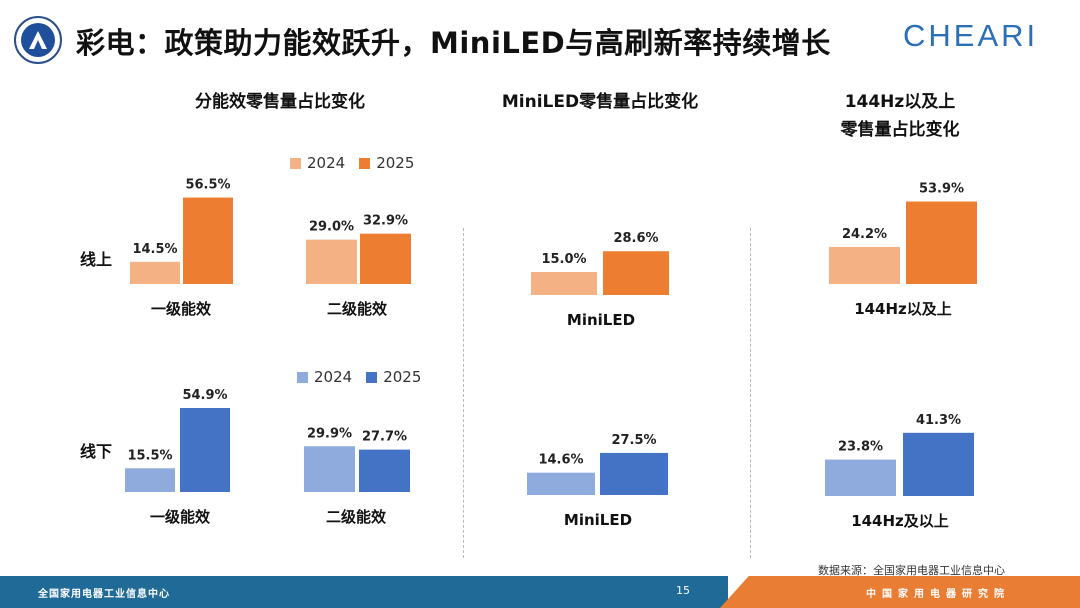 This screenshot has height=608, width=1080. What do you see at coordinates (683, 590) in the screenshot?
I see `page-number: 15` at bounding box center [683, 590].